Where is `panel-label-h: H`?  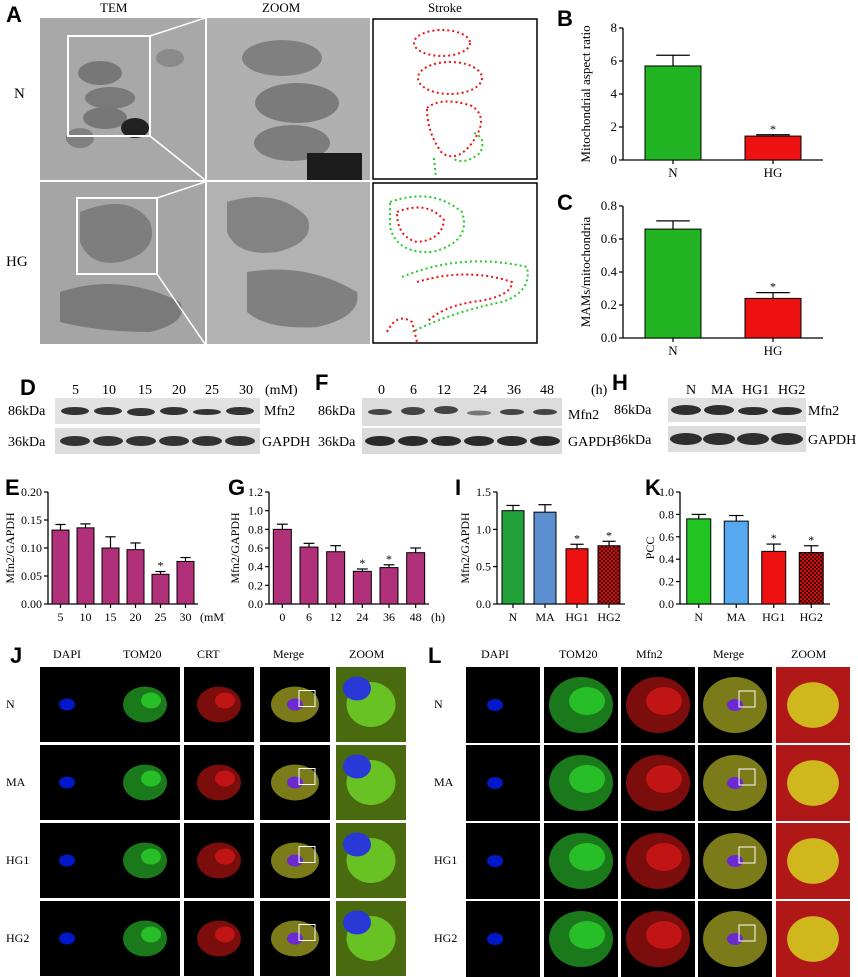 panel-label-h: H is located at coordinates (620, 382).